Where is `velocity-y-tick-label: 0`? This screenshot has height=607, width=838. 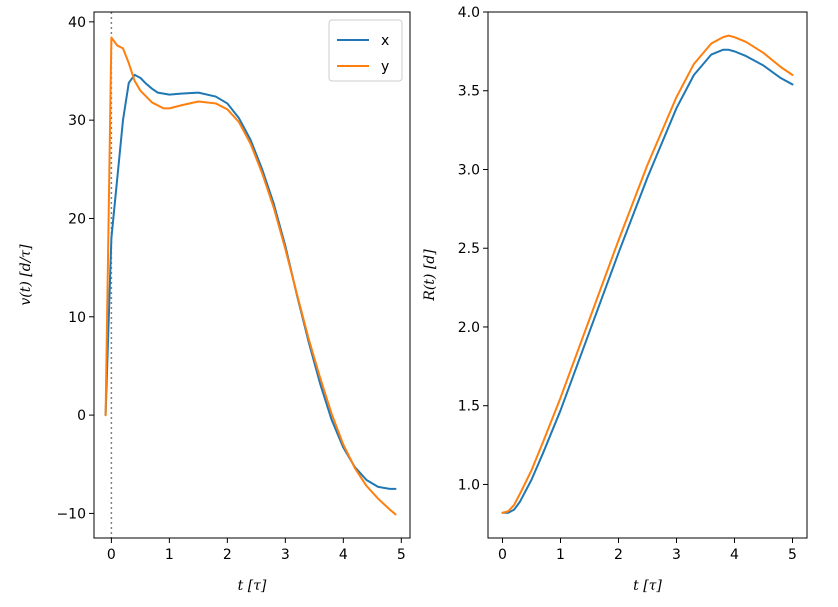 velocity-y-tick-label: 0 is located at coordinates (81, 416).